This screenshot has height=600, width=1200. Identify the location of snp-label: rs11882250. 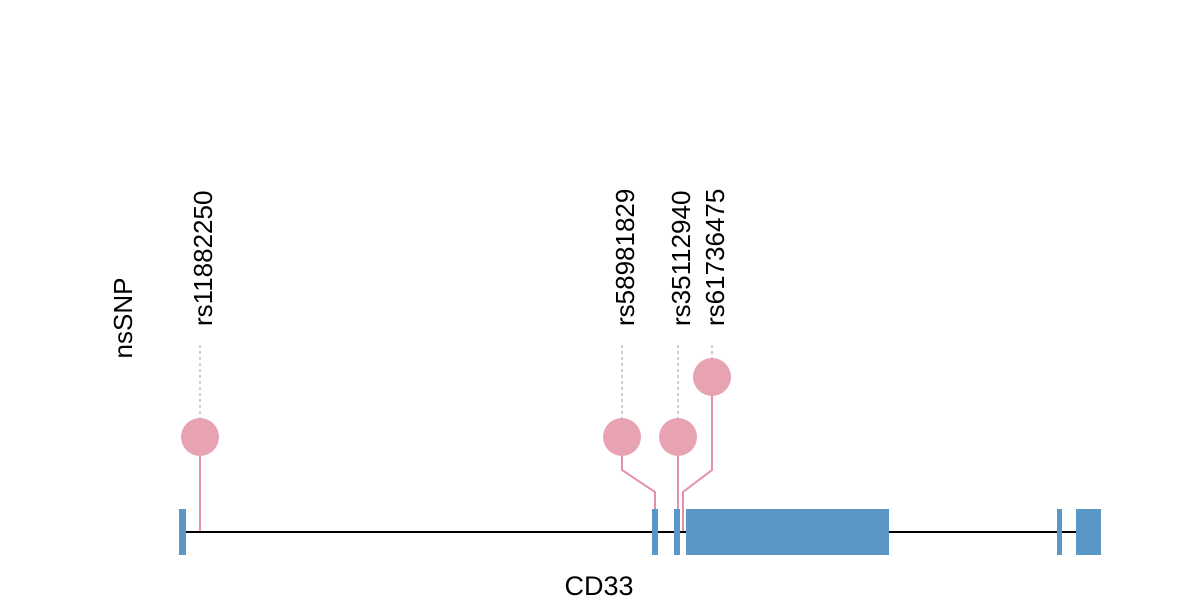
(203, 258).